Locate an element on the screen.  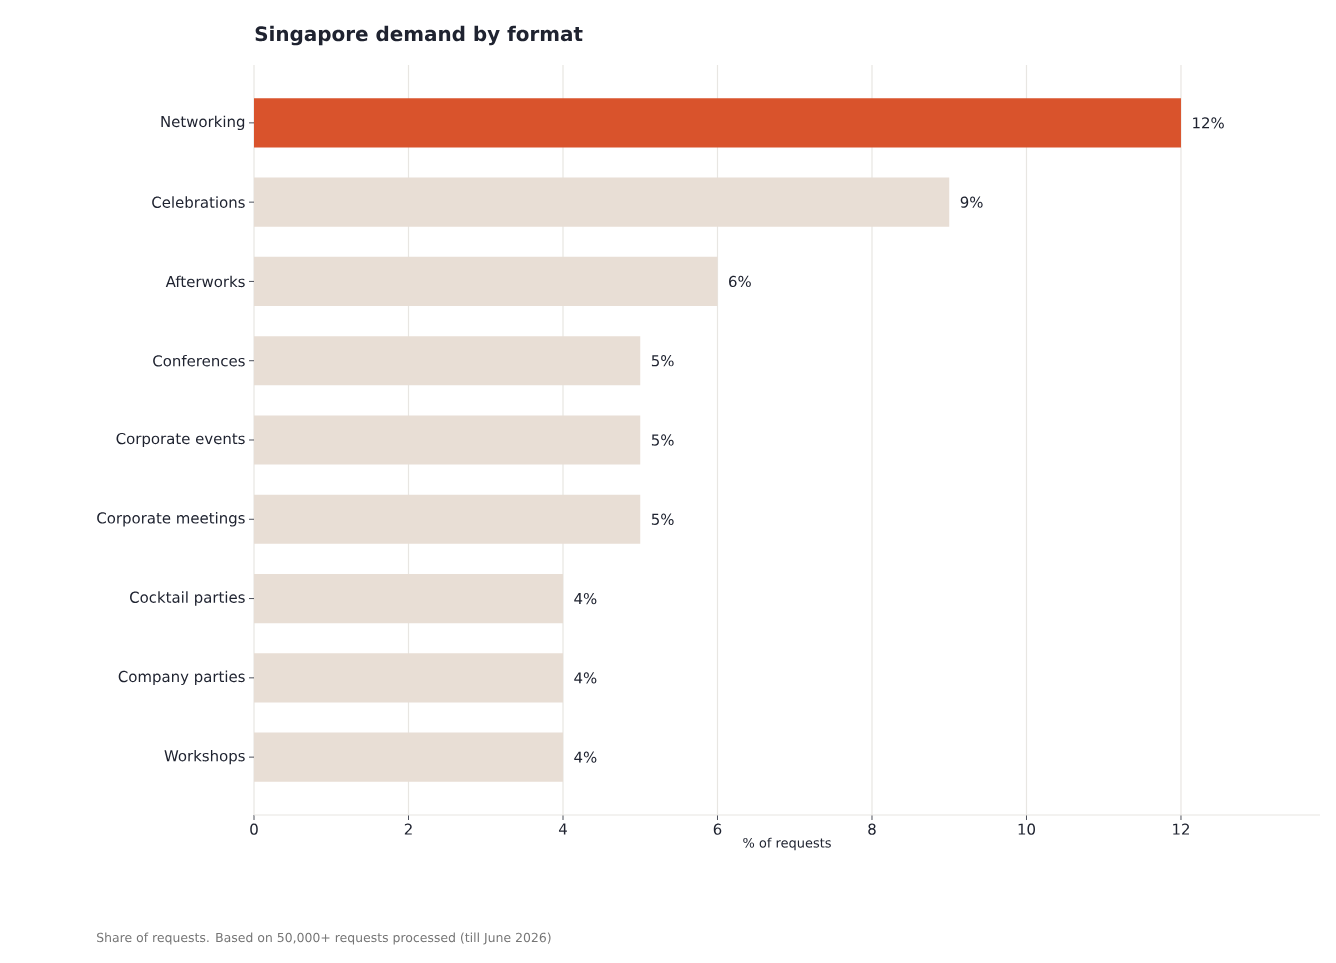
x-tick-label: 12 is located at coordinates (1181, 829).